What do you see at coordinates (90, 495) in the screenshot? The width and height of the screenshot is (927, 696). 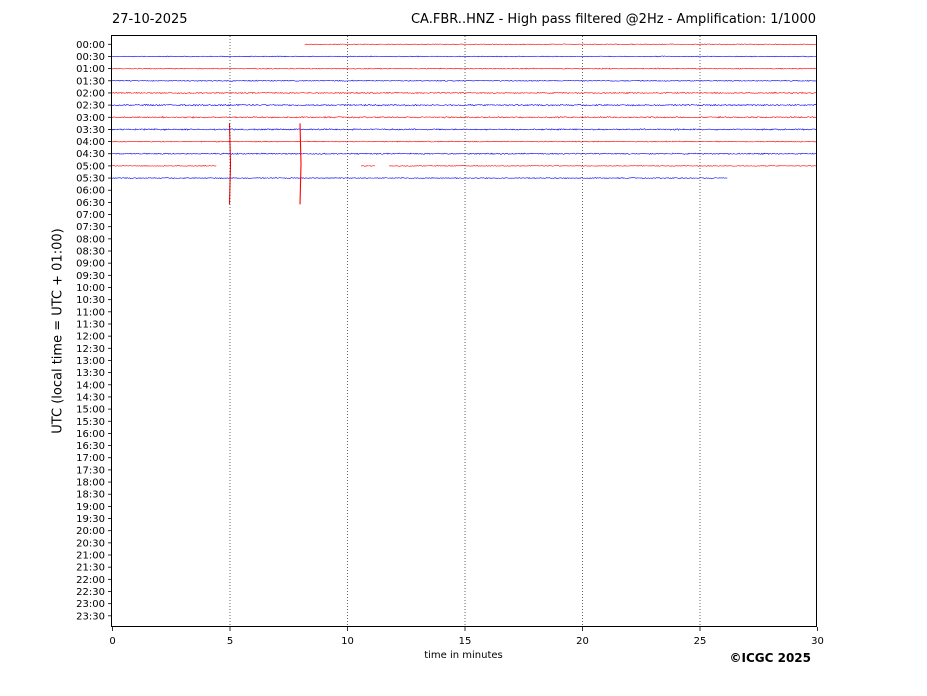 I see `y-tick-label: 18:30` at bounding box center [90, 495].